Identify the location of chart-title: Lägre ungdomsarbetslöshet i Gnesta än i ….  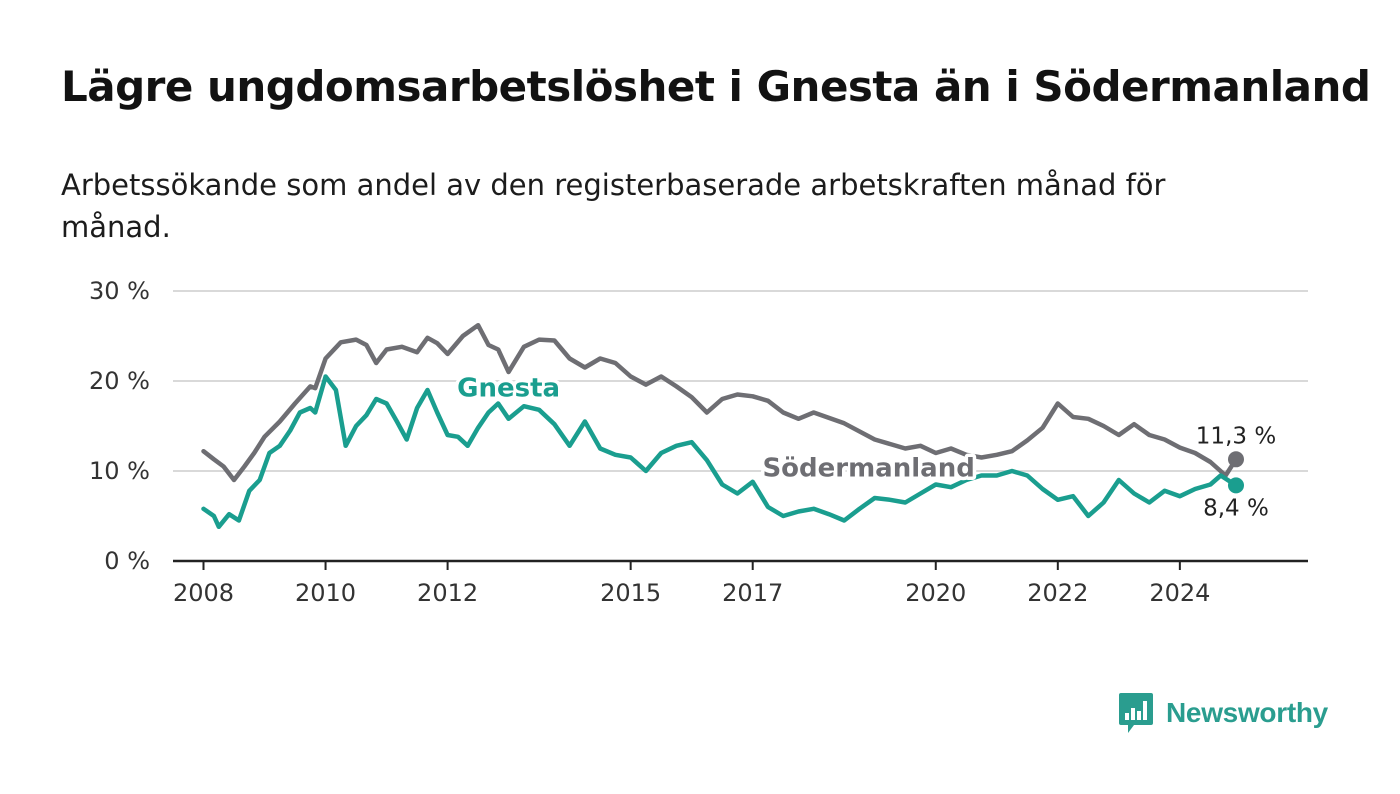
(716, 86).